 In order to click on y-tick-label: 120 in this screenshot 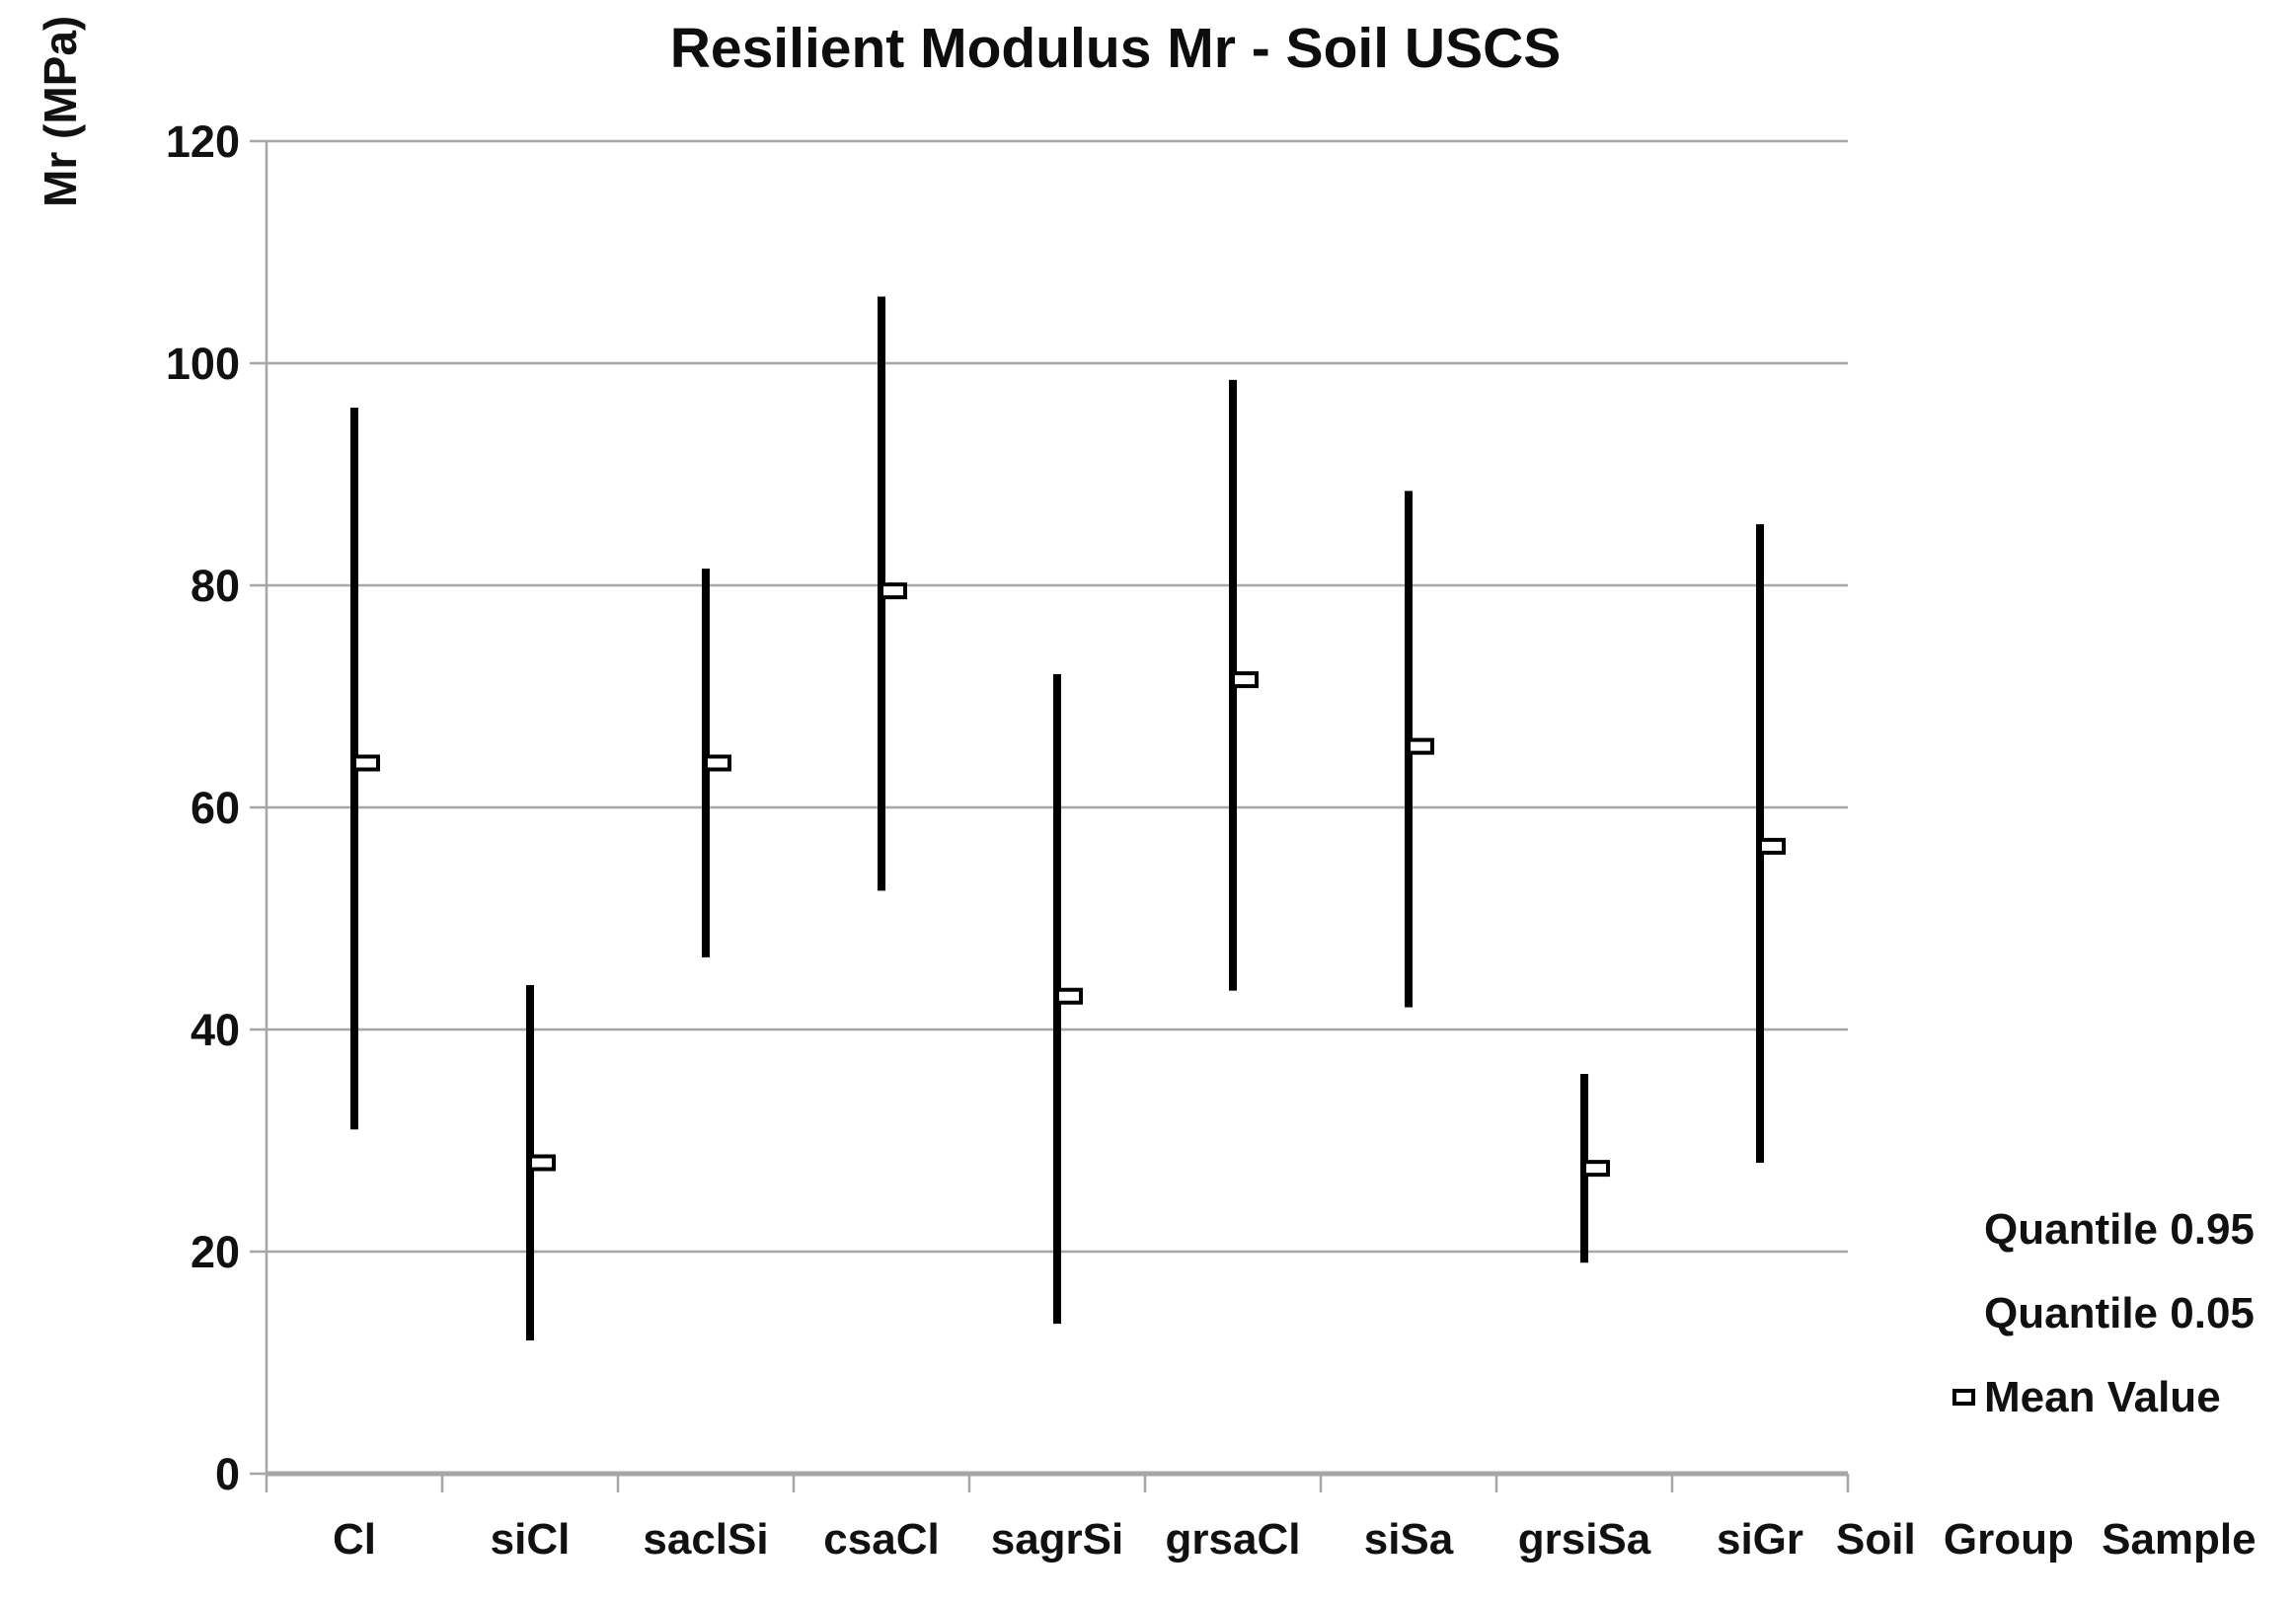, I will do `click(202, 141)`.